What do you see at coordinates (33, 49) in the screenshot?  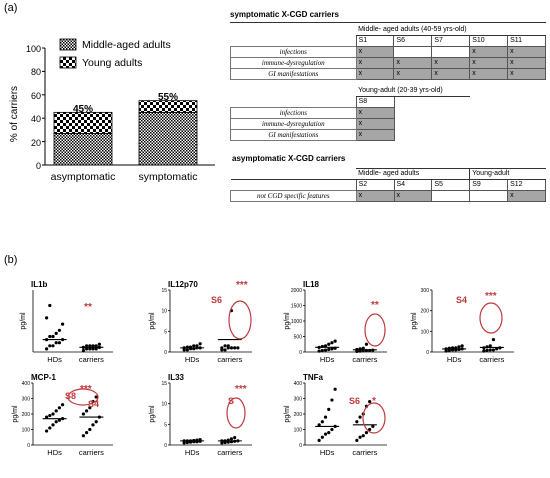 I see `bar-tick-label: 100` at bounding box center [33, 49].